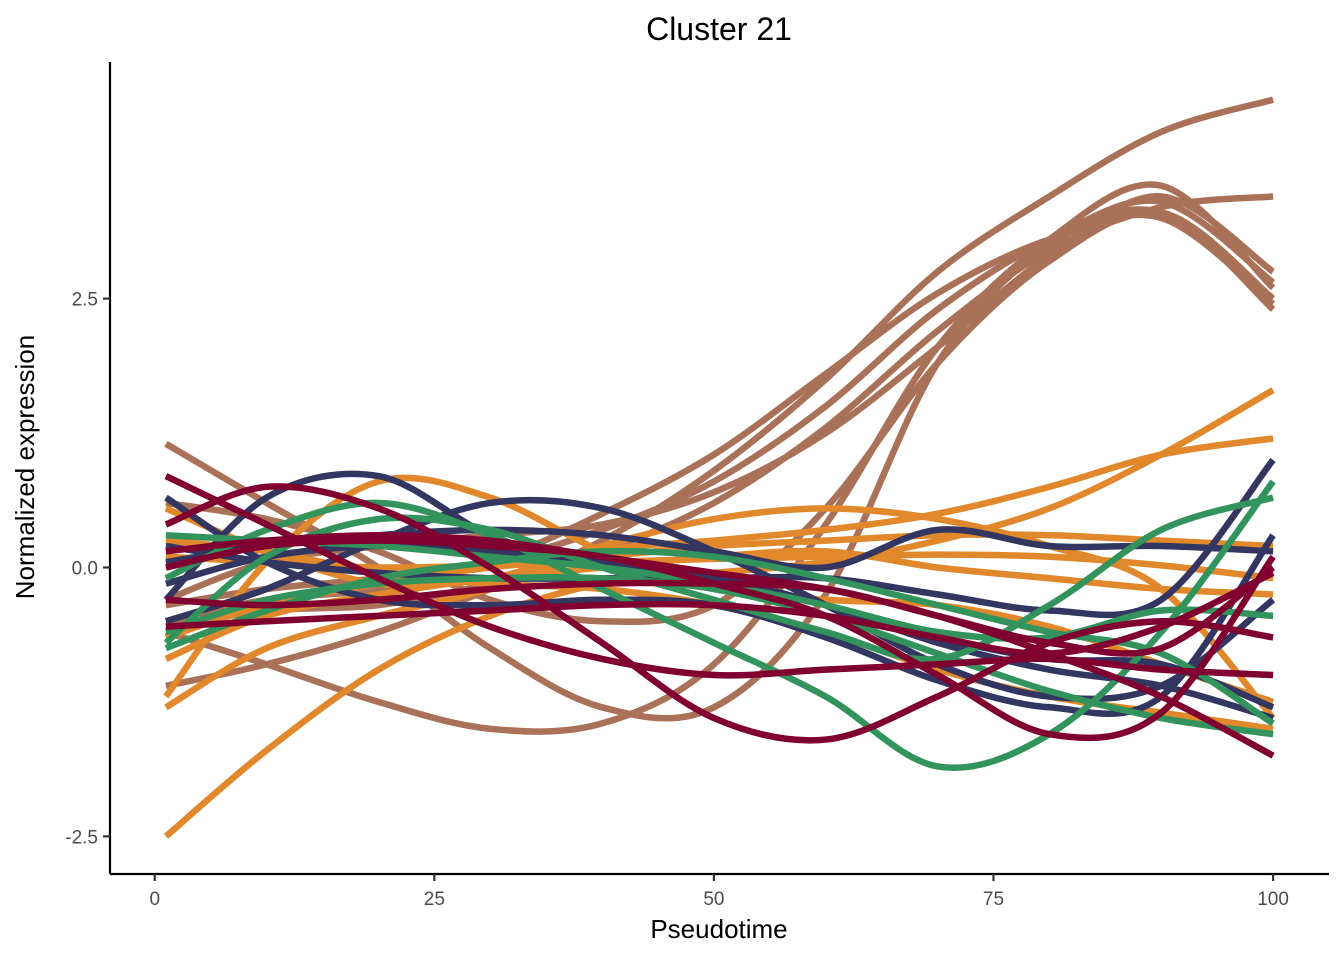 The height and width of the screenshot is (960, 1344). I want to click on x-tick-label: 50, so click(713, 899).